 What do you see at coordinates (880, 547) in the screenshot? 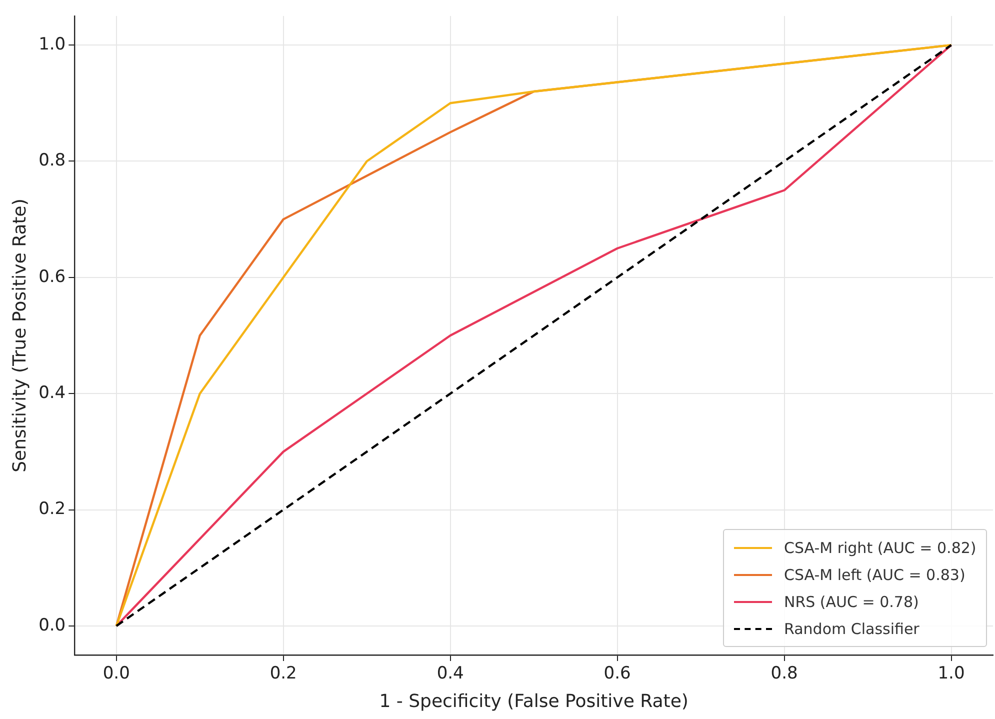
I see `legend-label: CSA-M right (AUC = 0.82)` at bounding box center [880, 547].